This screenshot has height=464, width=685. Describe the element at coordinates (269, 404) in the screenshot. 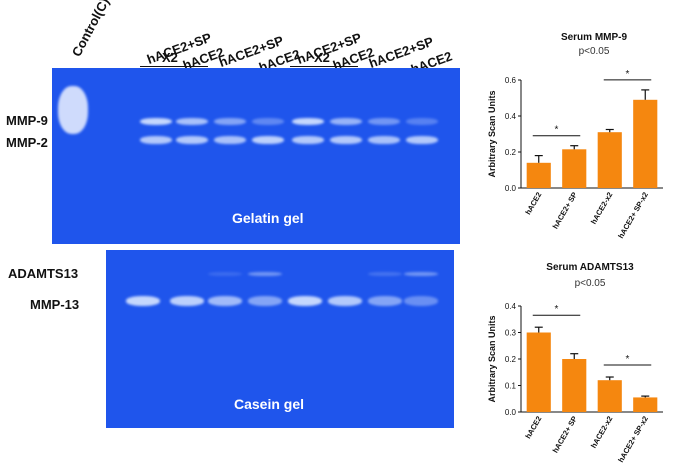

I see `casein-gel-caption: Casein gel` at that location.